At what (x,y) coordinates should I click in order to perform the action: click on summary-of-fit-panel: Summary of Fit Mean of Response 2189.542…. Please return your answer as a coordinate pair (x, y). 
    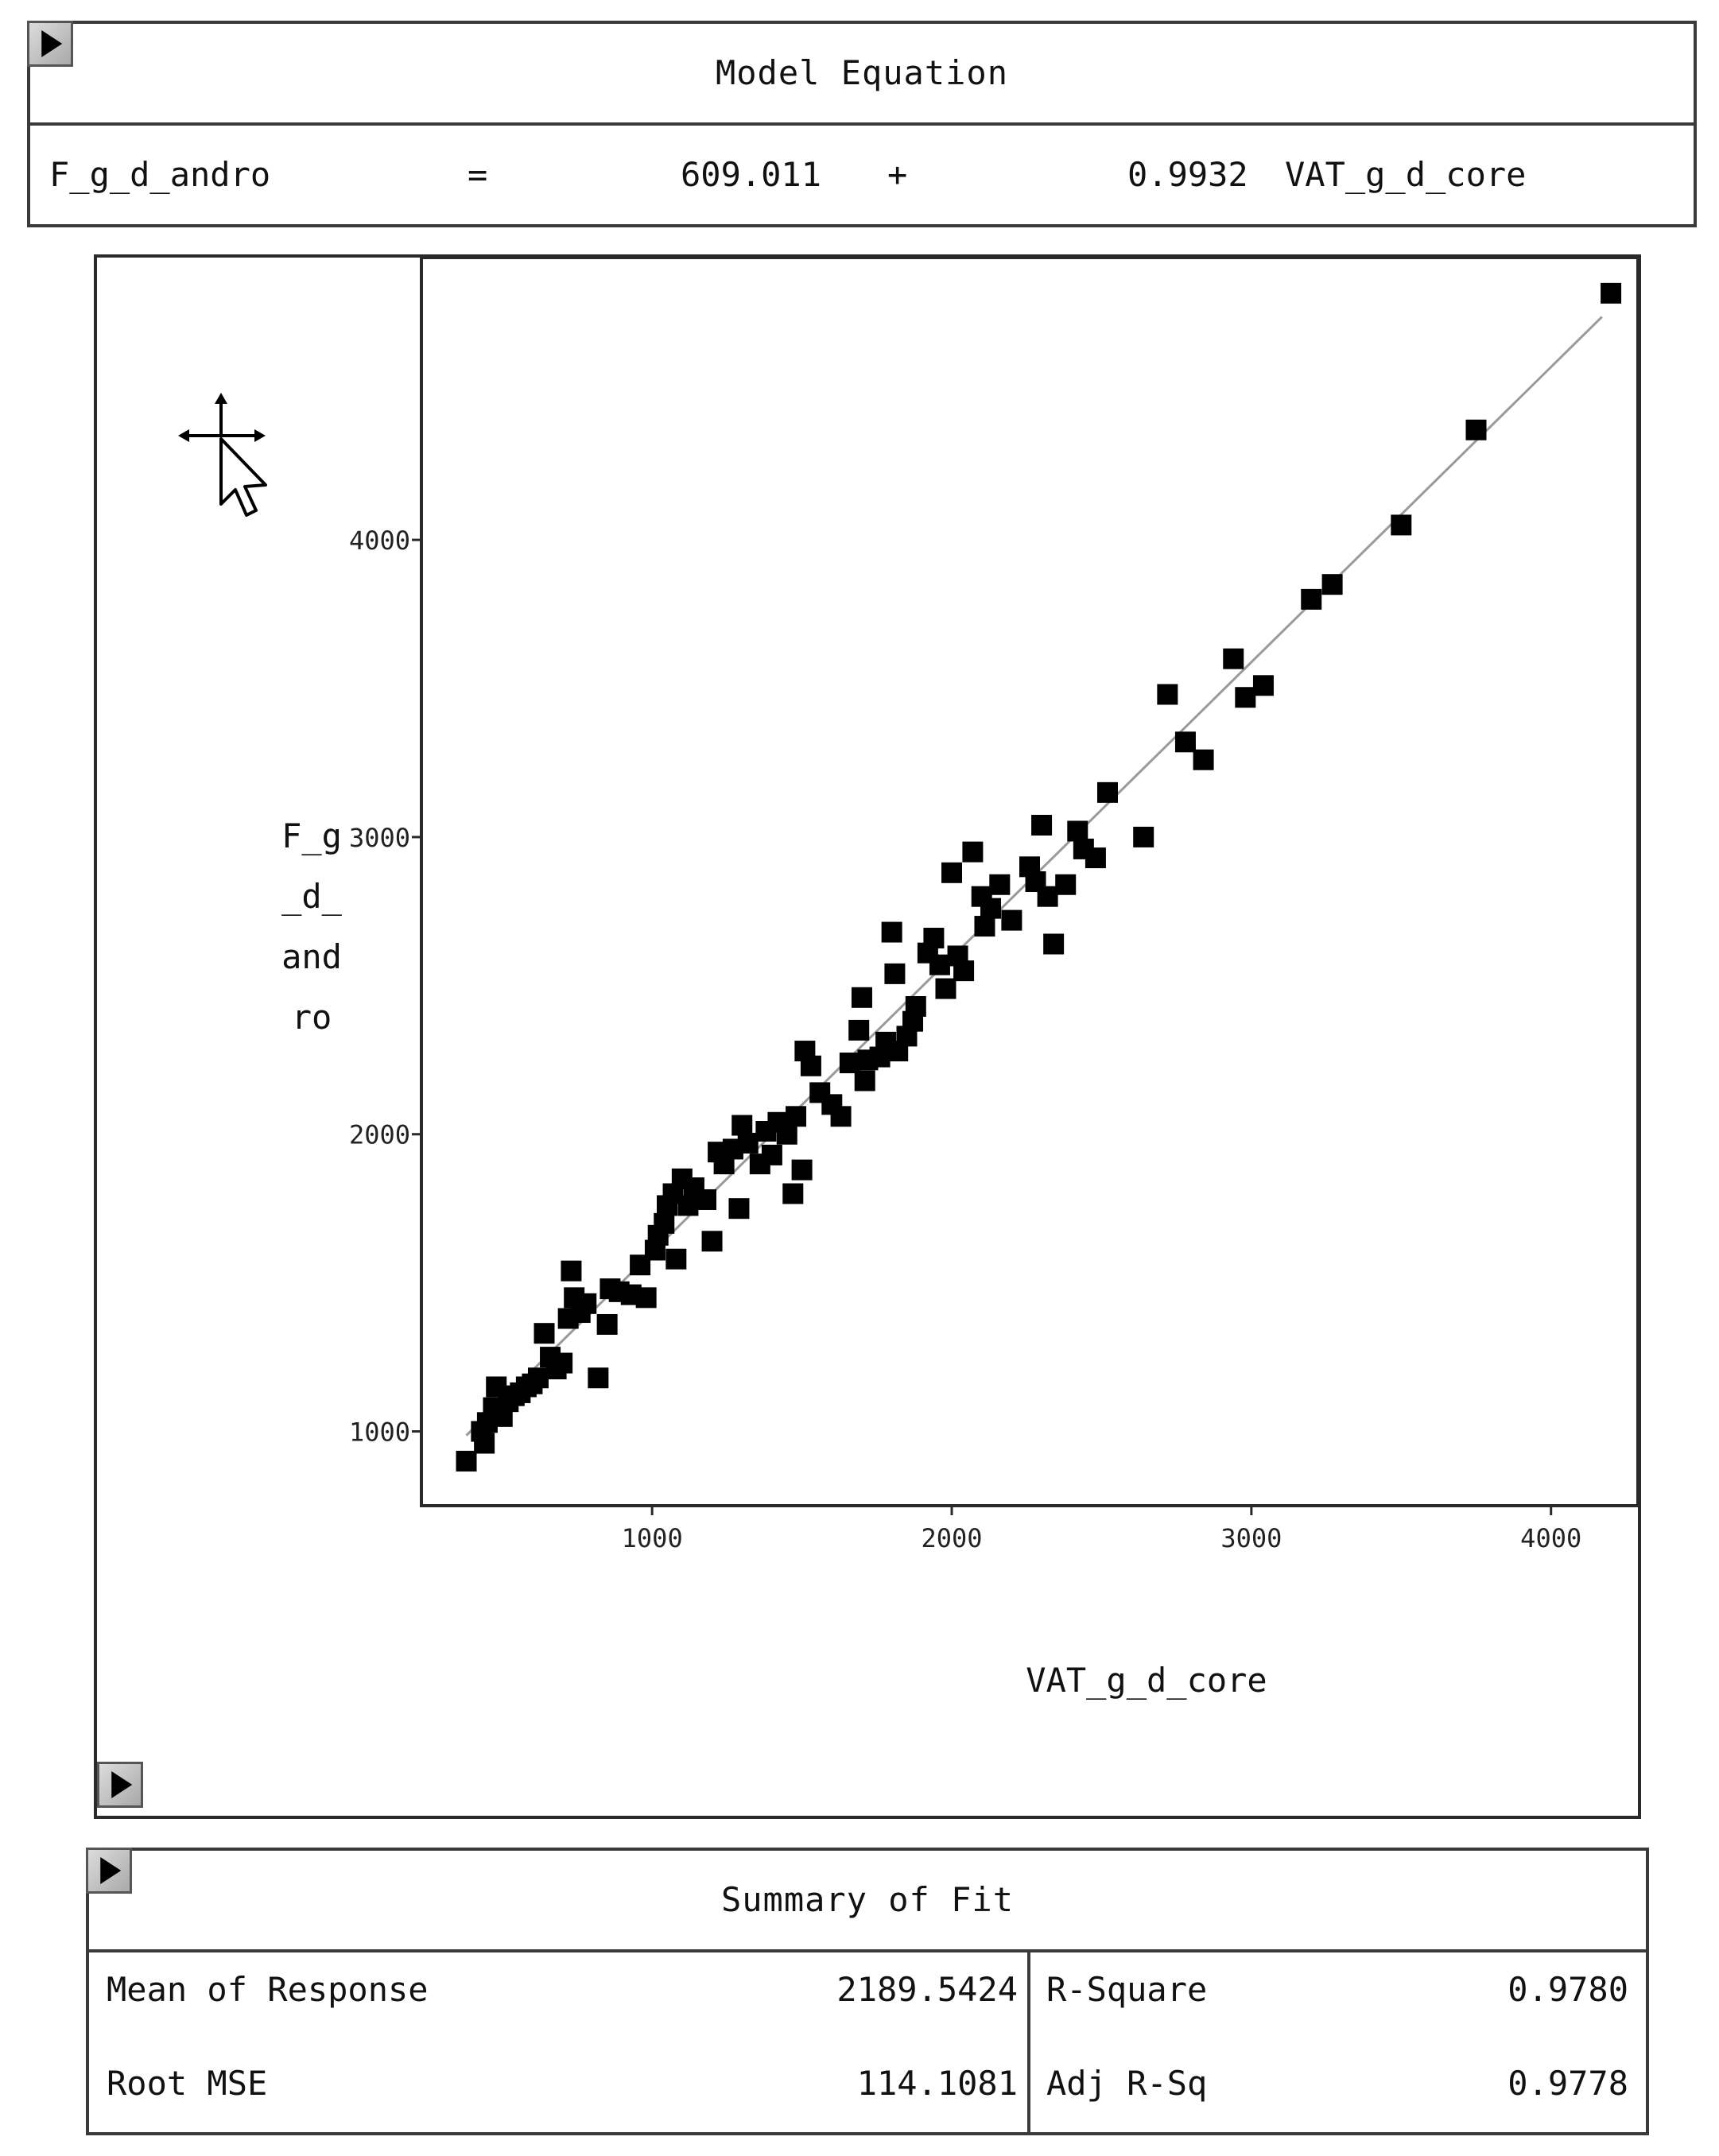
    Looking at the image, I should click on (867, 1991).